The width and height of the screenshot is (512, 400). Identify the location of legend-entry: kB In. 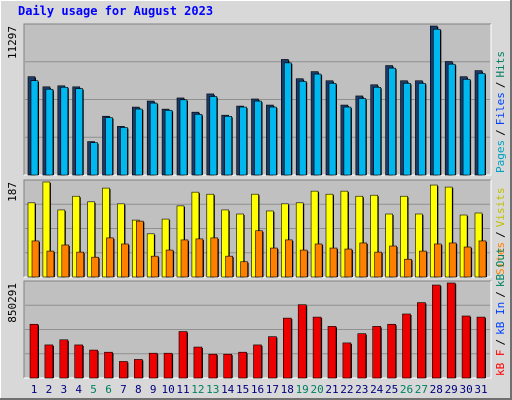
(500, 318).